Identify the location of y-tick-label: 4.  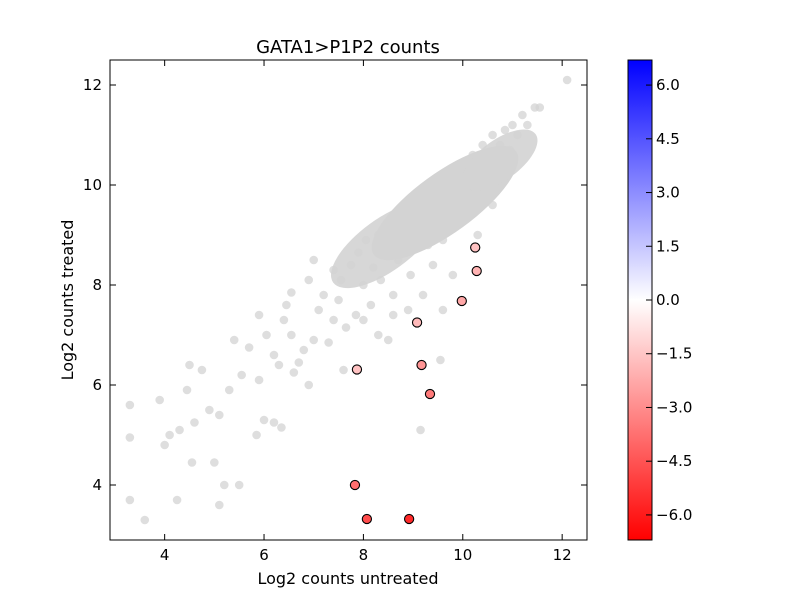
(97, 485).